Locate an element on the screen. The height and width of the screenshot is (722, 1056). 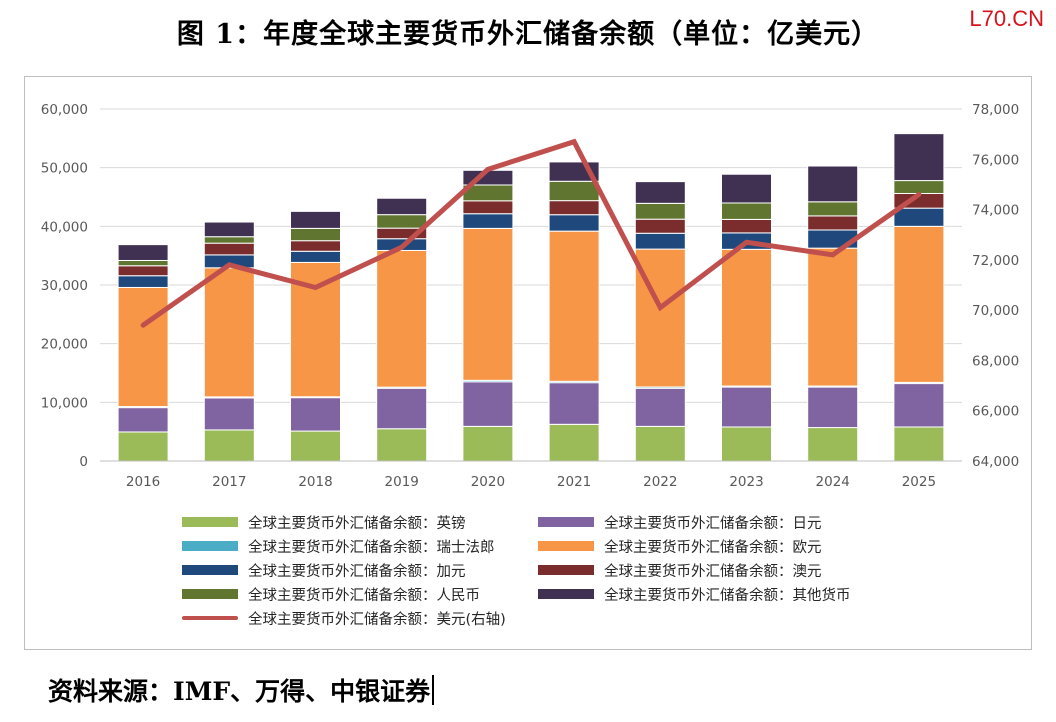
y-right-tick-label: 74,000 is located at coordinates (995, 211).